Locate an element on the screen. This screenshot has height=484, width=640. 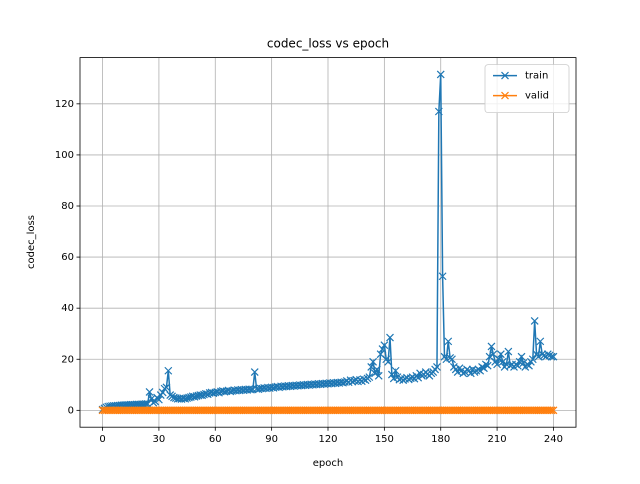
legend-label: train is located at coordinates (536, 76).